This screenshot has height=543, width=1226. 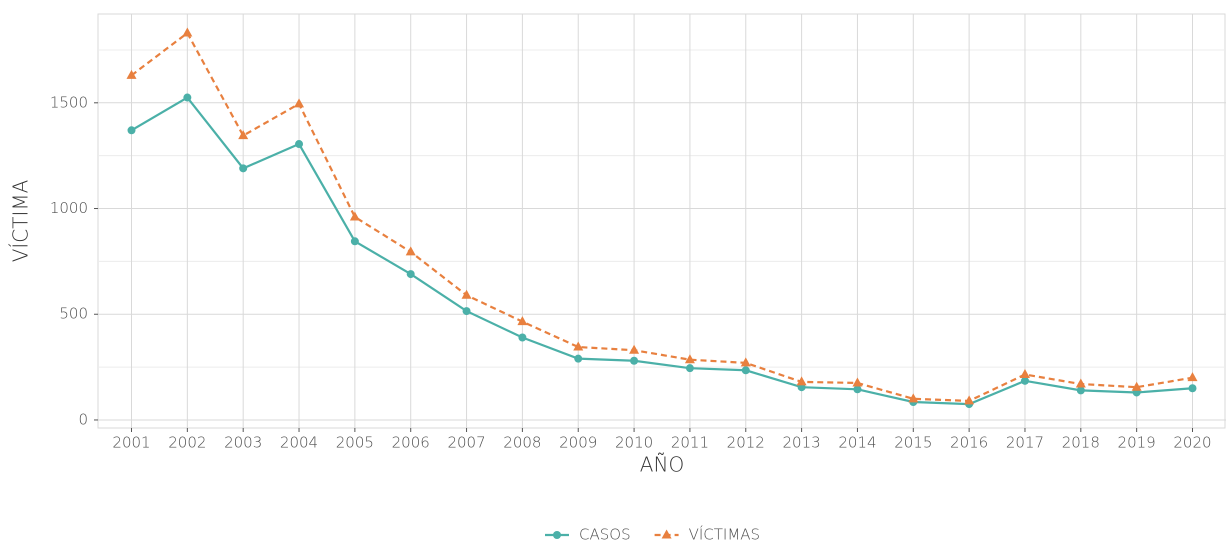 I want to click on x-tick-label: 2013, so click(x=802, y=443).